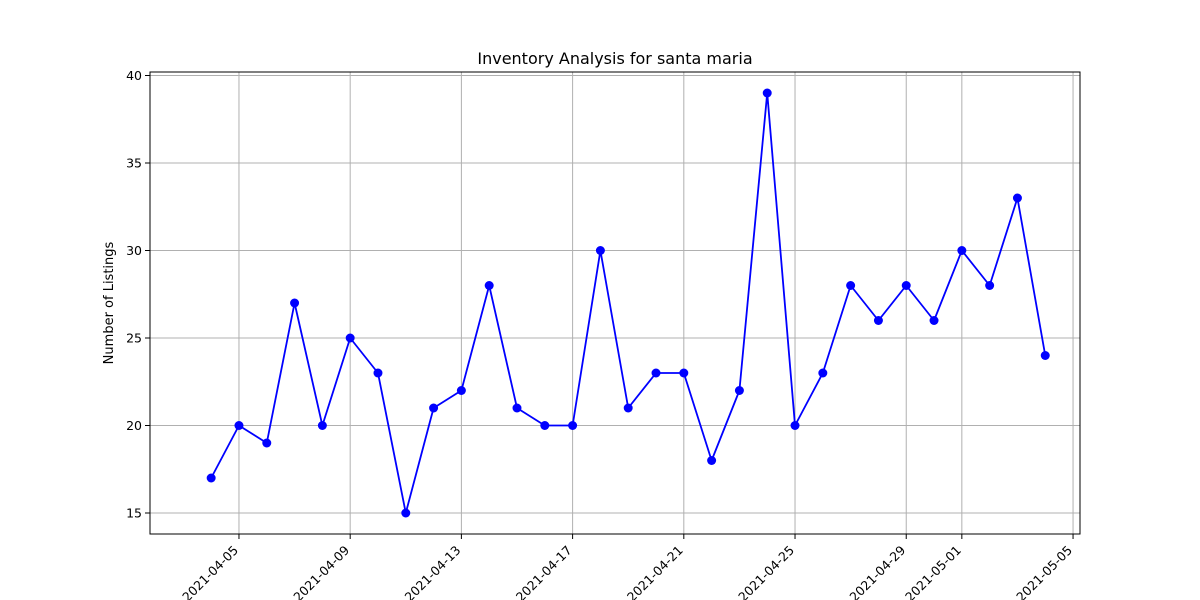 The image size is (1200, 600). Describe the element at coordinates (134, 338) in the screenshot. I see `y-tick-label: 25` at that location.